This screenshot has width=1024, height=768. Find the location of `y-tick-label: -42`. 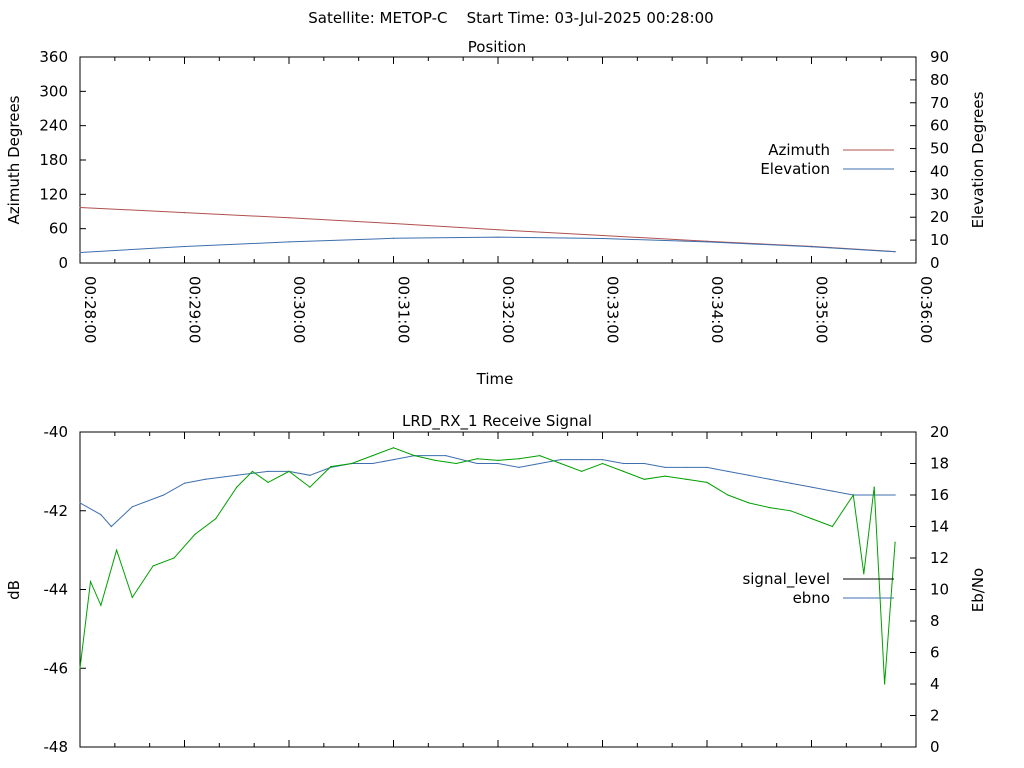

y-tick-label: -42 is located at coordinates (56, 511).